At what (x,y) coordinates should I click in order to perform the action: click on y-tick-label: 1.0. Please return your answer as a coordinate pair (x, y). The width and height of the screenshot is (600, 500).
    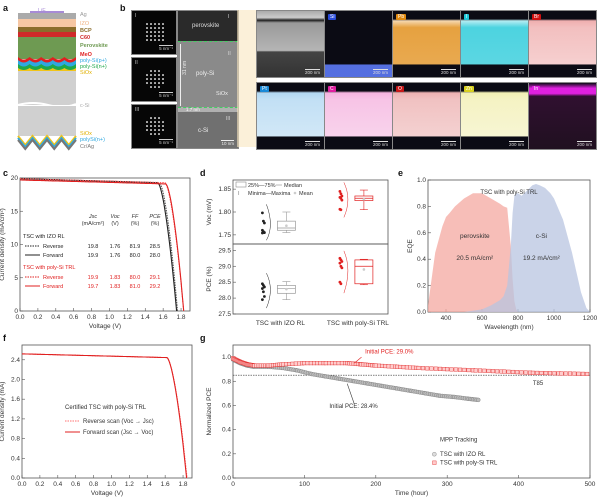
    Looking at the image, I should click on (421, 180).